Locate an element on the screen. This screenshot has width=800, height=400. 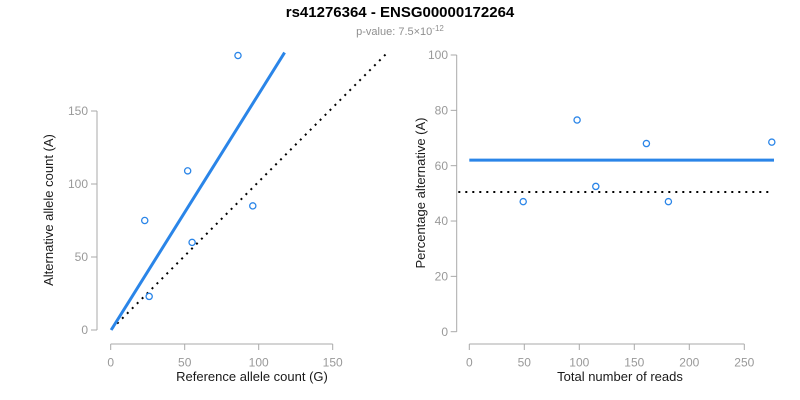
x-tick-label: 250 is located at coordinates (744, 363).